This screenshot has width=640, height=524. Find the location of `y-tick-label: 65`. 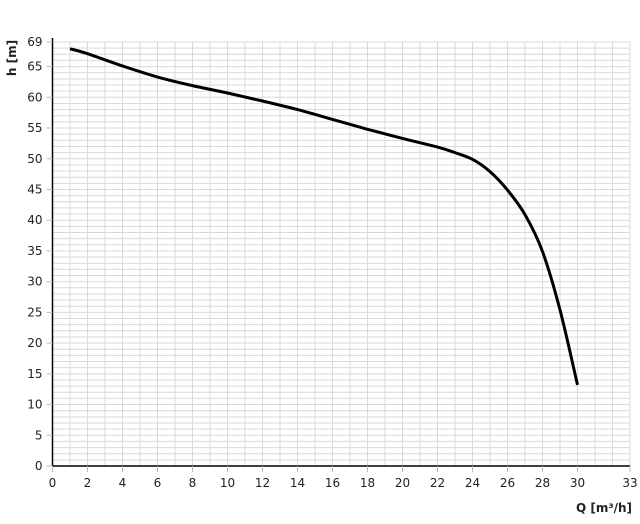

y-tick-label: 65 is located at coordinates (34, 67).